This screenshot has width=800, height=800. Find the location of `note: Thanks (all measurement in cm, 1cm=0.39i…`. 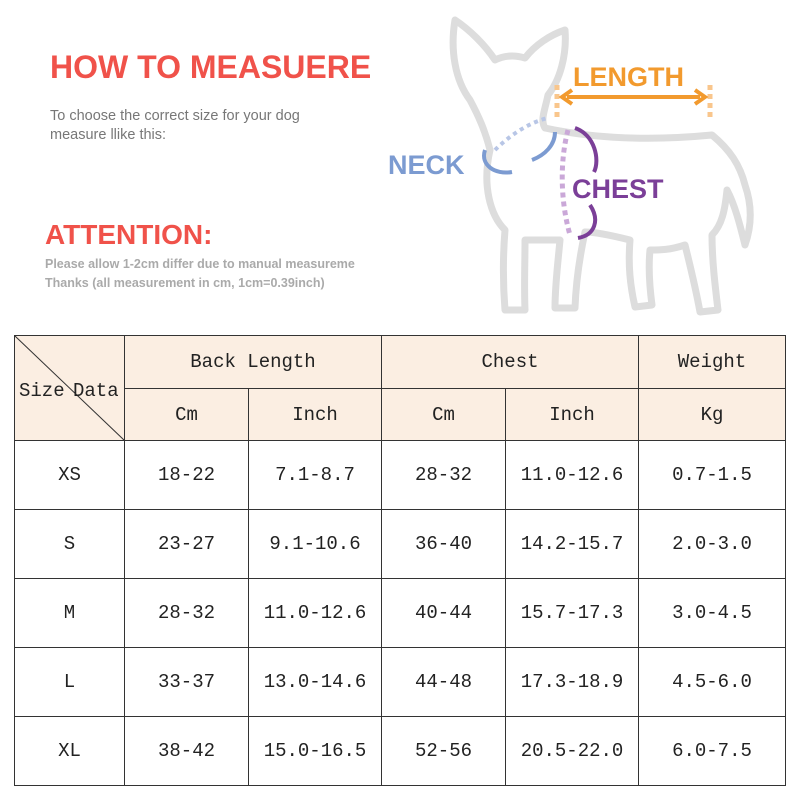

note: Thanks (all measurement in cm, 1cm=0.39i… is located at coordinates (185, 283).